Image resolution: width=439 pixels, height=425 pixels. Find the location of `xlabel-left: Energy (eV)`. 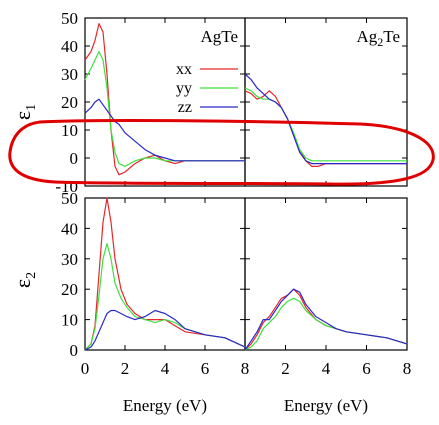

xlabel-left: Energy (eV) is located at coordinates (165, 405).